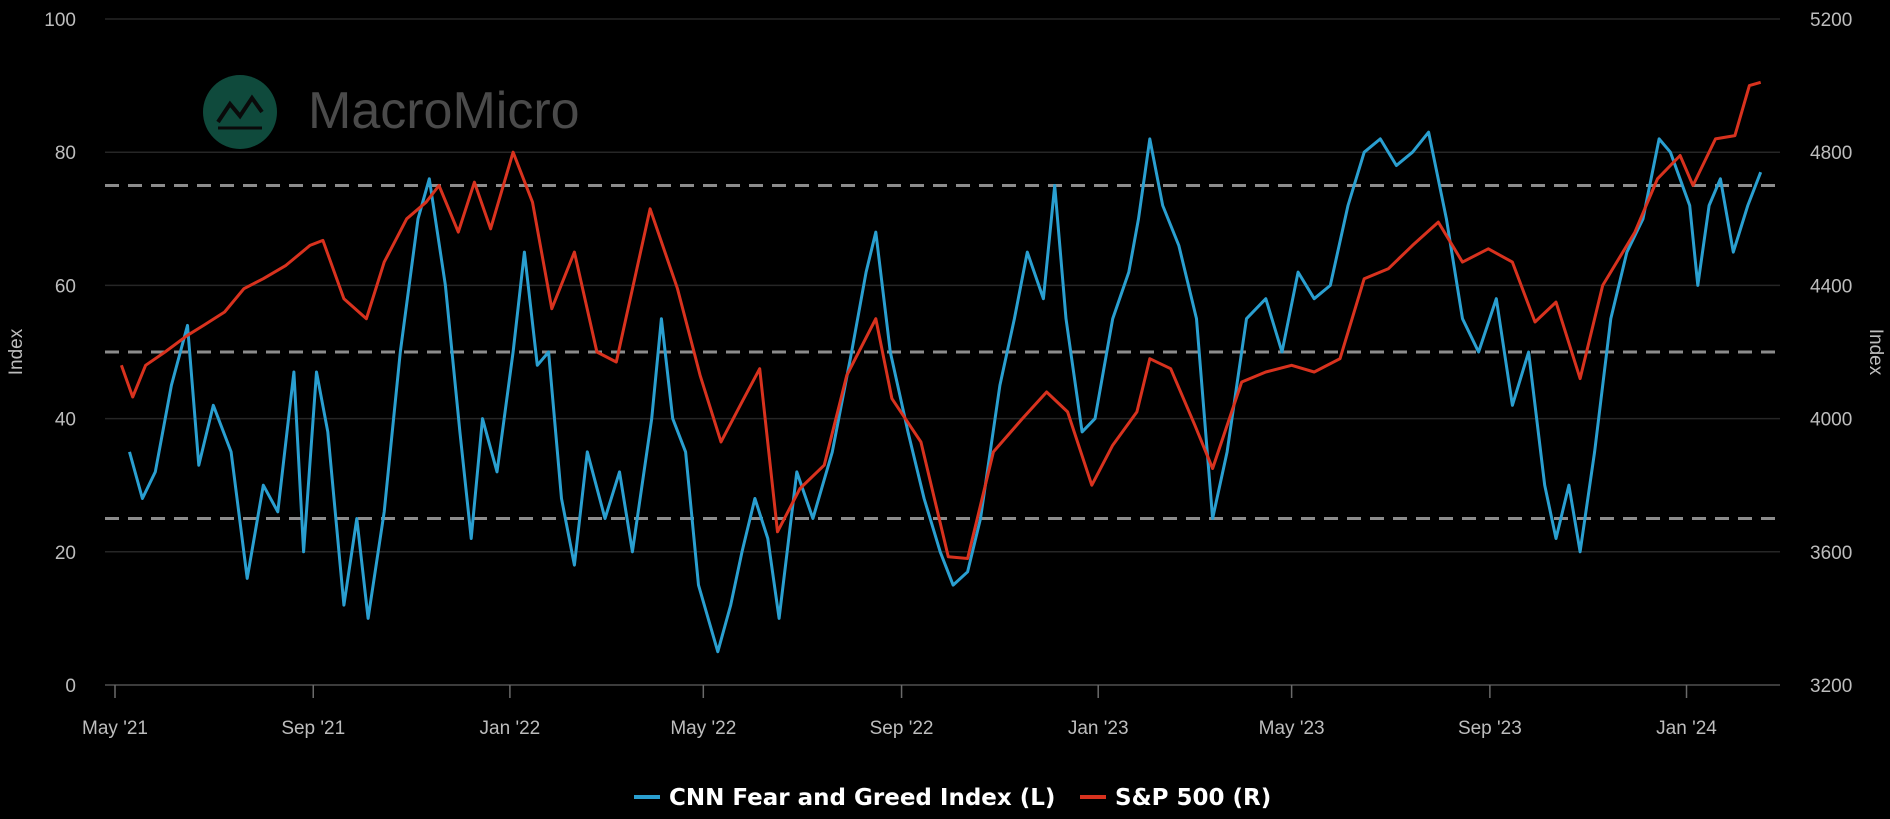  I want to click on y-right-tick-label: 5200, so click(1831, 20).